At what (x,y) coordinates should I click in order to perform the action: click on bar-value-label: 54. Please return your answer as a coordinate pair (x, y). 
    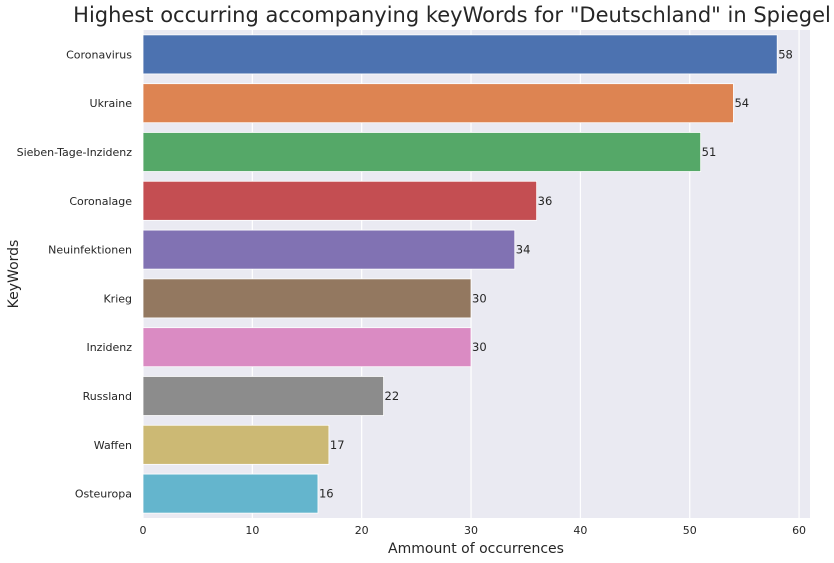
    Looking at the image, I should click on (741, 103).